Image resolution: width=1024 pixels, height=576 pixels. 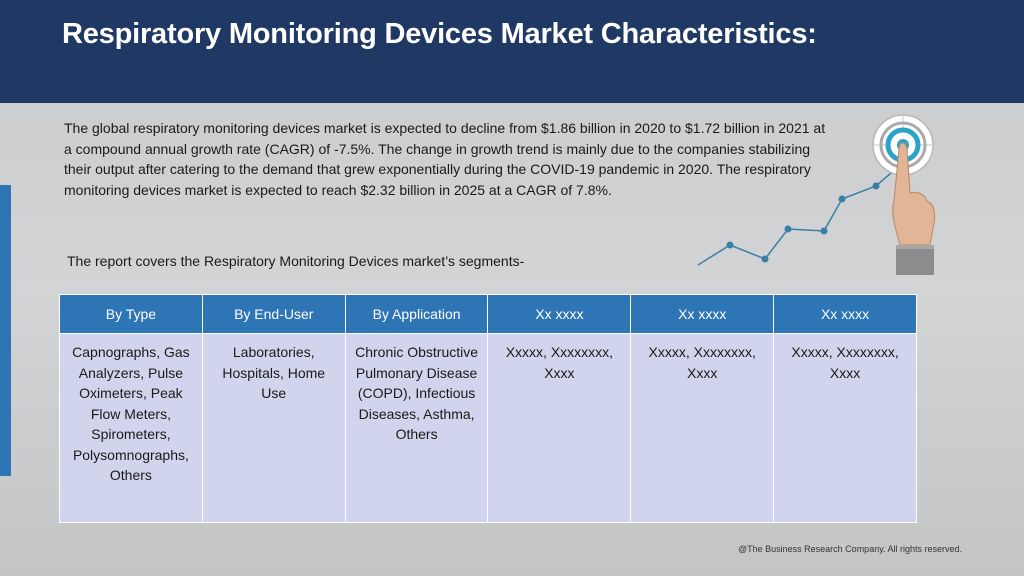 I want to click on pointing-hand-icon, so click(x=913, y=208).